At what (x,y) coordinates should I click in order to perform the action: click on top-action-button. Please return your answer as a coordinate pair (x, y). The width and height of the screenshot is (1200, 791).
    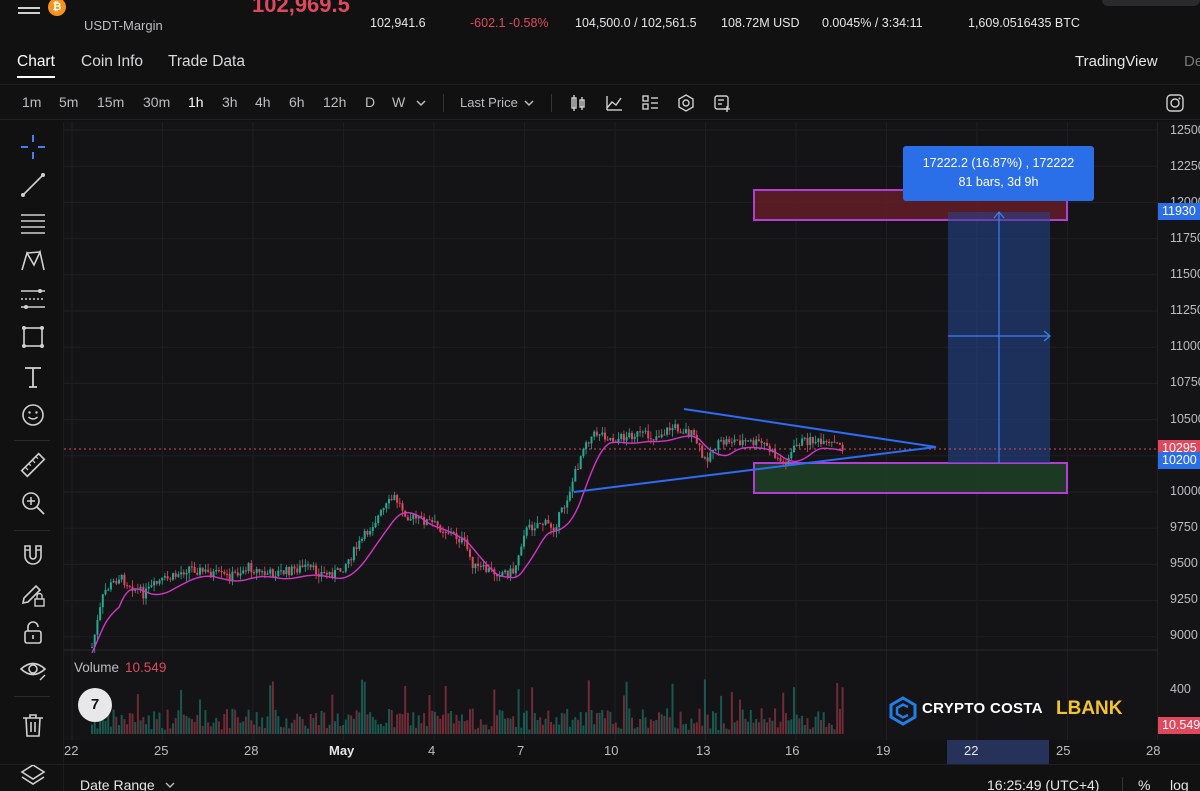
    Looking at the image, I should click on (1151, 3).